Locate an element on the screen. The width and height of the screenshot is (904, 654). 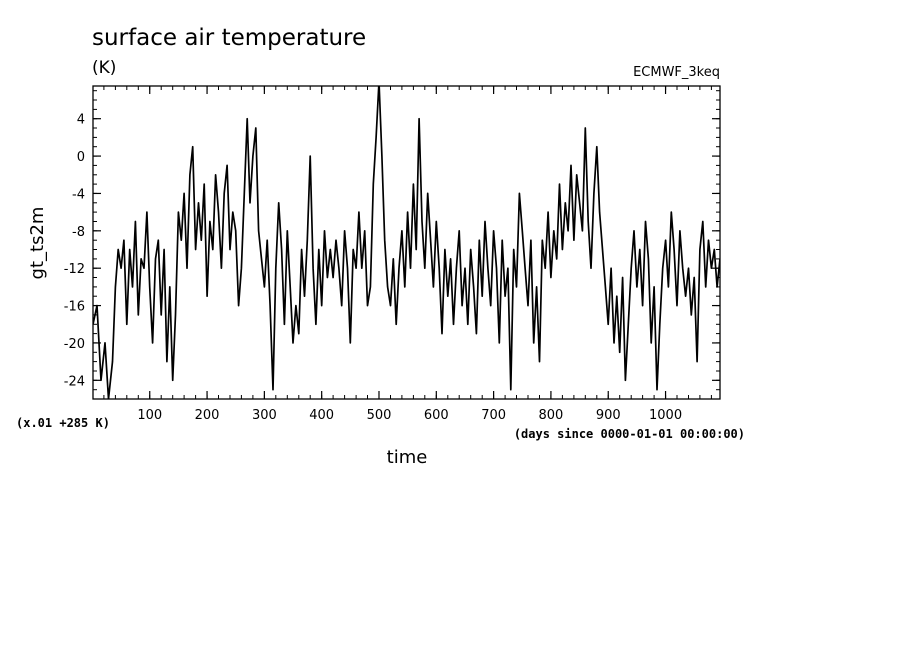
y-tick-label: -20 is located at coordinates (74, 344).